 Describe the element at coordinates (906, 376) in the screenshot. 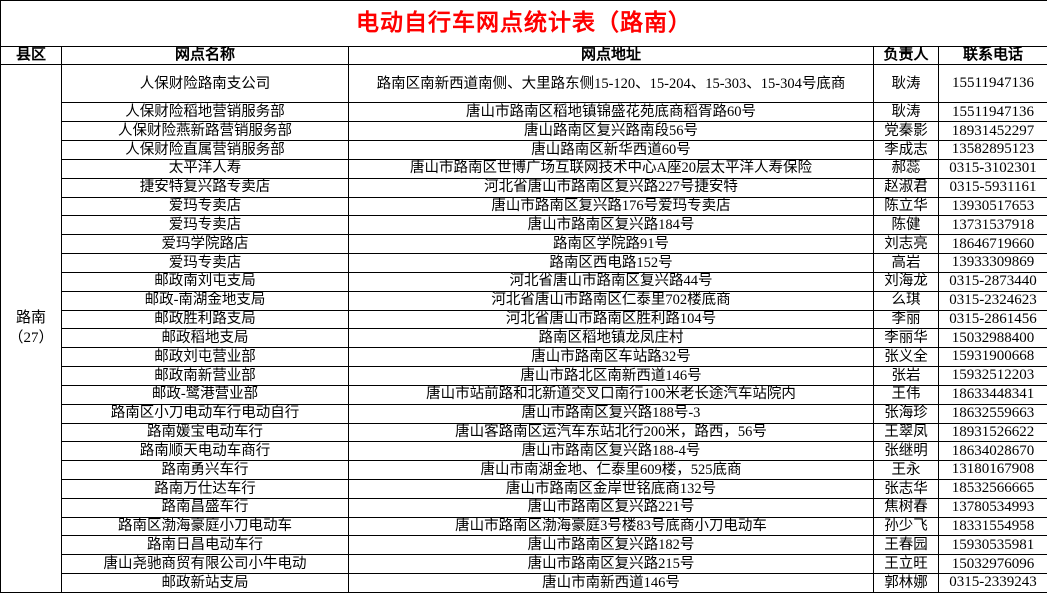

I see `cell-manager: 张岩` at that location.